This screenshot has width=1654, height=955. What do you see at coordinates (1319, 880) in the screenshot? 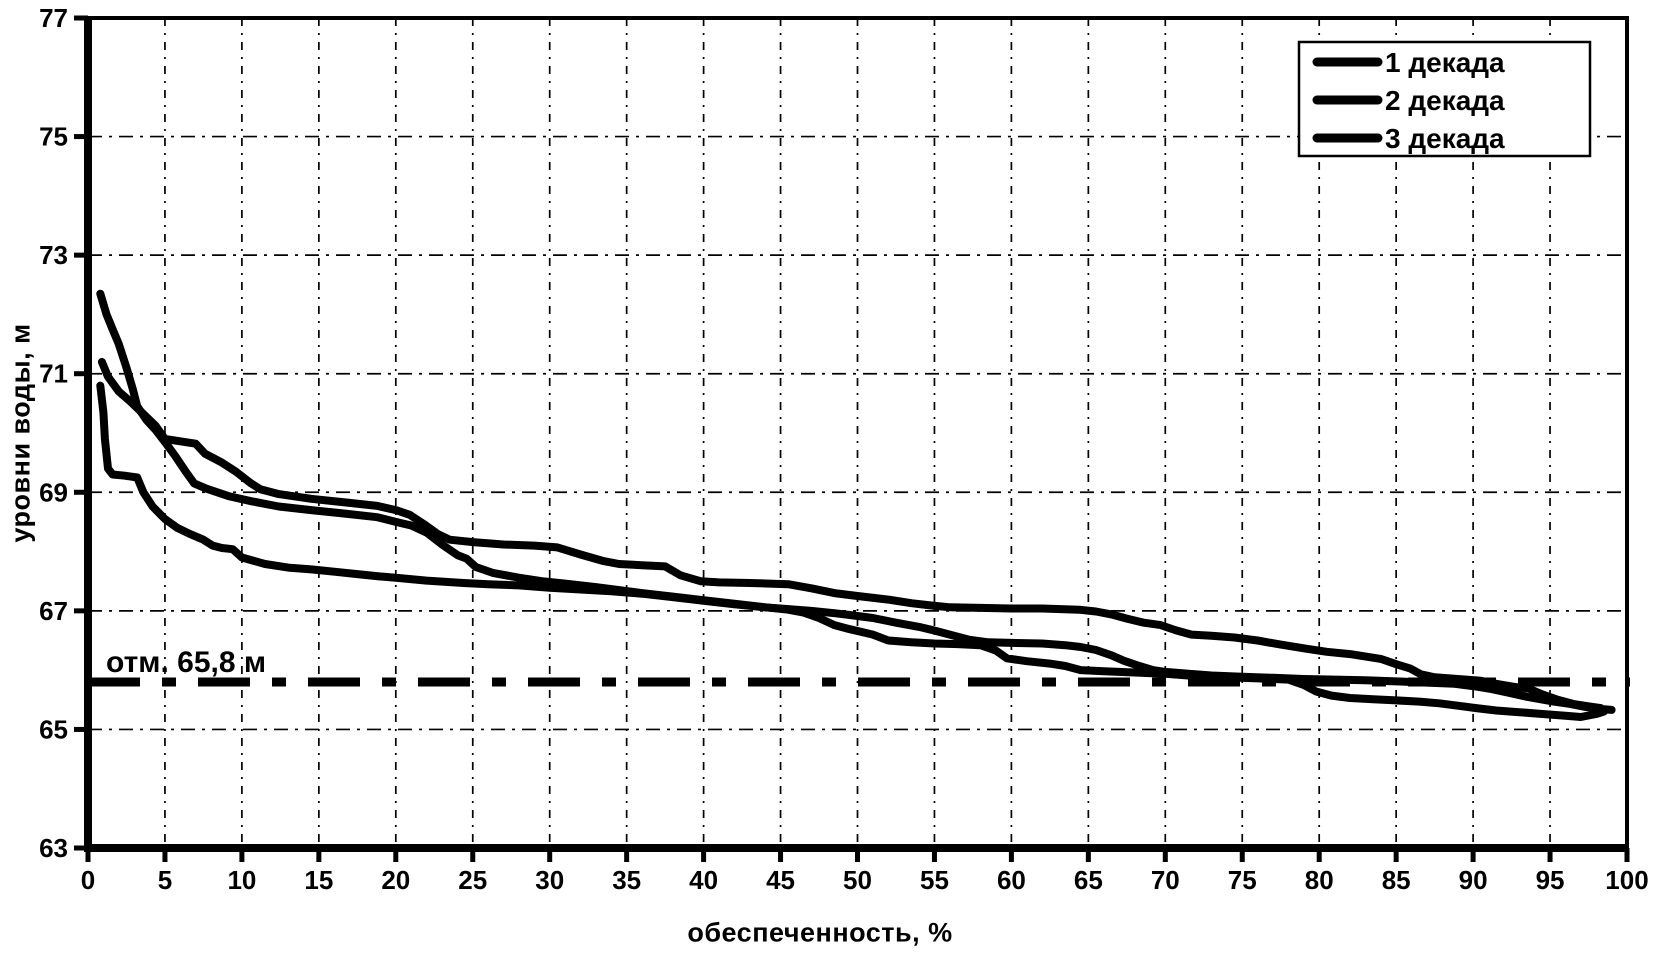
I see `x-tick-label: 80` at bounding box center [1319, 880].